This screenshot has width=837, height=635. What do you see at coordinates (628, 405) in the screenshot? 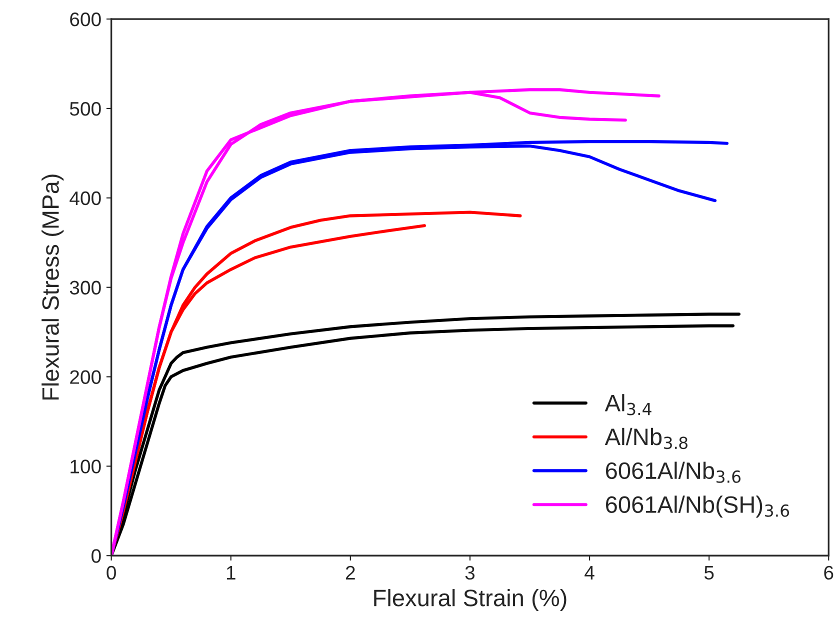
I see `legend-label: Al$_{3.4}$` at bounding box center [628, 405].